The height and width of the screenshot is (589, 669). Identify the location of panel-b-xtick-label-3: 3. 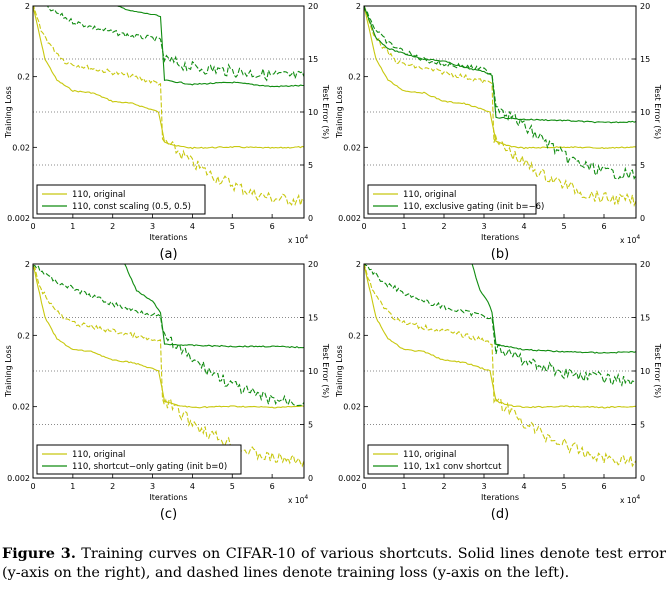
(483, 226).